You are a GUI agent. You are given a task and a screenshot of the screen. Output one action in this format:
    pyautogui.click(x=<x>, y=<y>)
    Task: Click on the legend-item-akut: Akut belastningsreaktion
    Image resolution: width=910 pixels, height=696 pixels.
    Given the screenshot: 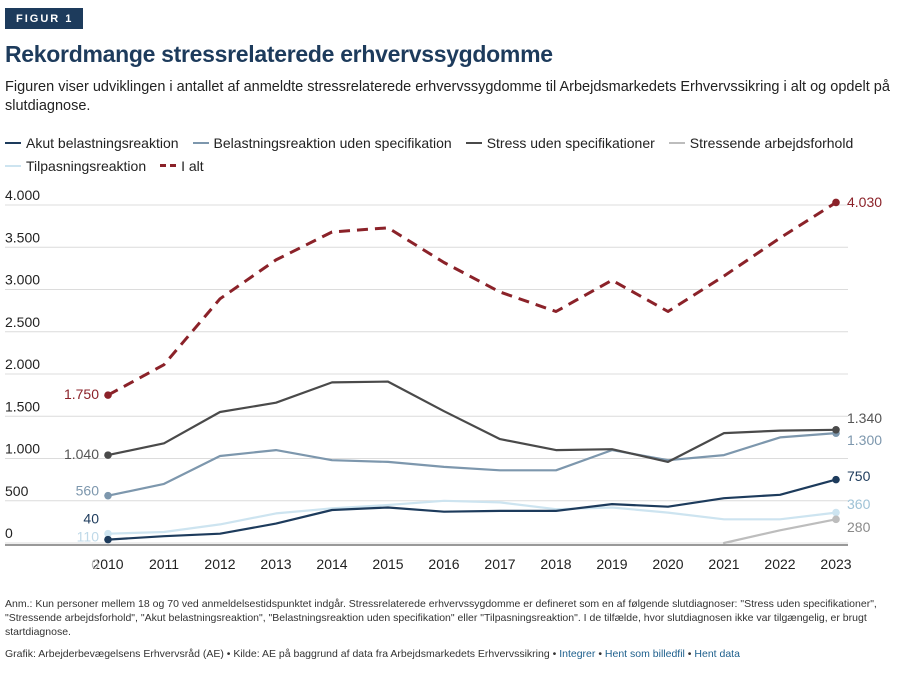 What is the action you would take?
    pyautogui.click(x=92, y=143)
    